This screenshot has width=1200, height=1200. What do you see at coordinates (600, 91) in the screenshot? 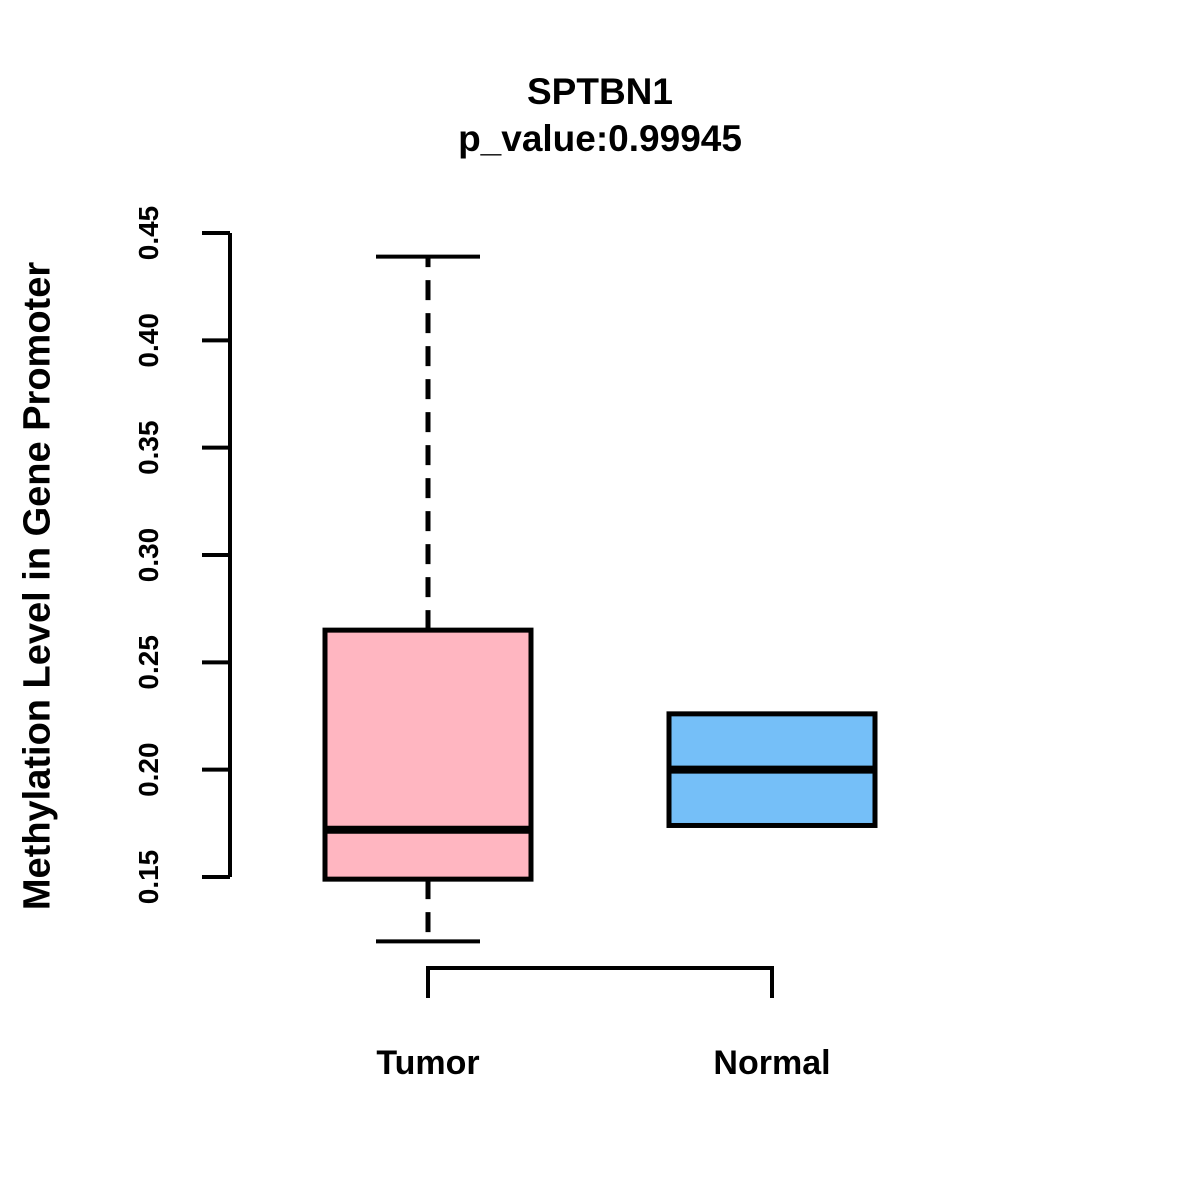
I see `chart-title: SPTBN1` at bounding box center [600, 91].